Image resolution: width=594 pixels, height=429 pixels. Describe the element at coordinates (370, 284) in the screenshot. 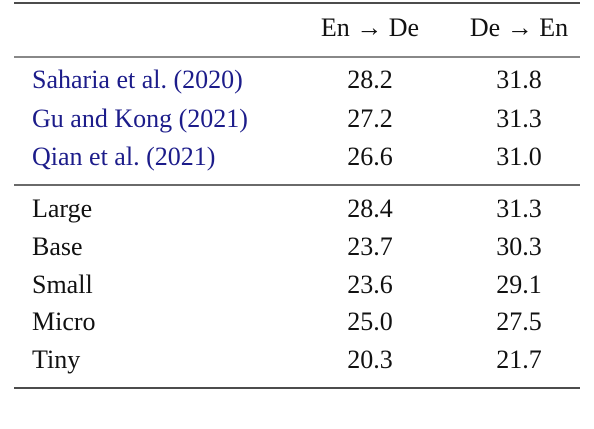

I see `cell: 23.6` at that location.